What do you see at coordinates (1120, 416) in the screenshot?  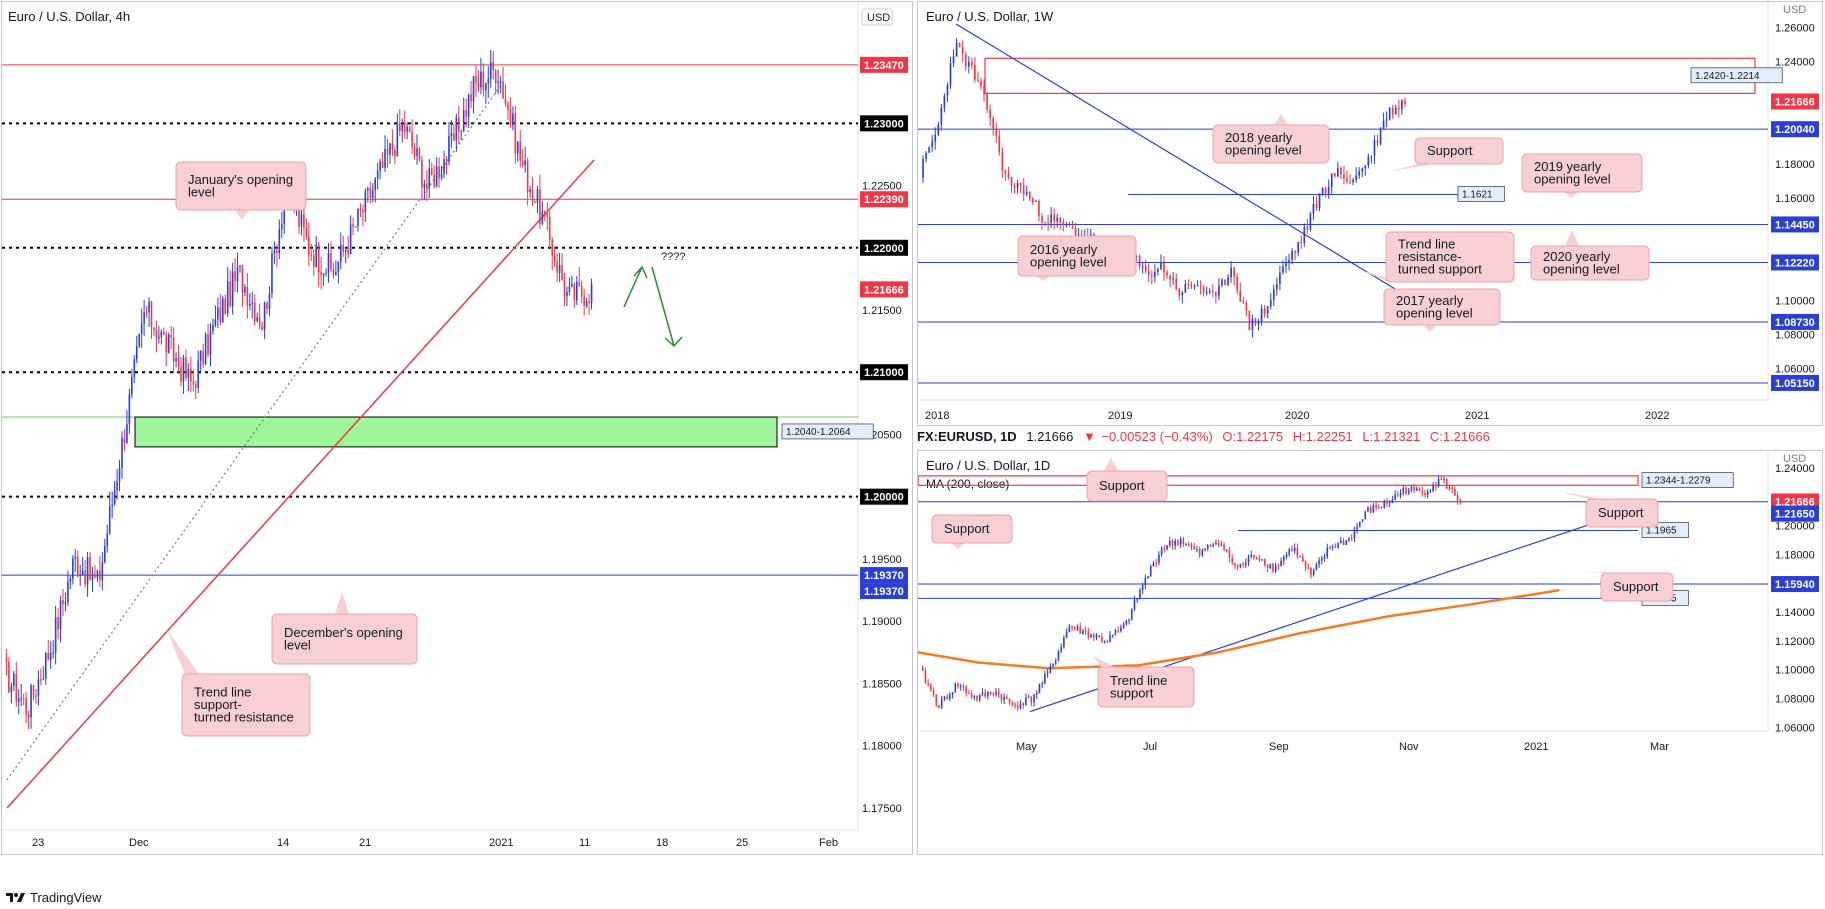 I see `time-tick-1w: 2019` at bounding box center [1120, 416].